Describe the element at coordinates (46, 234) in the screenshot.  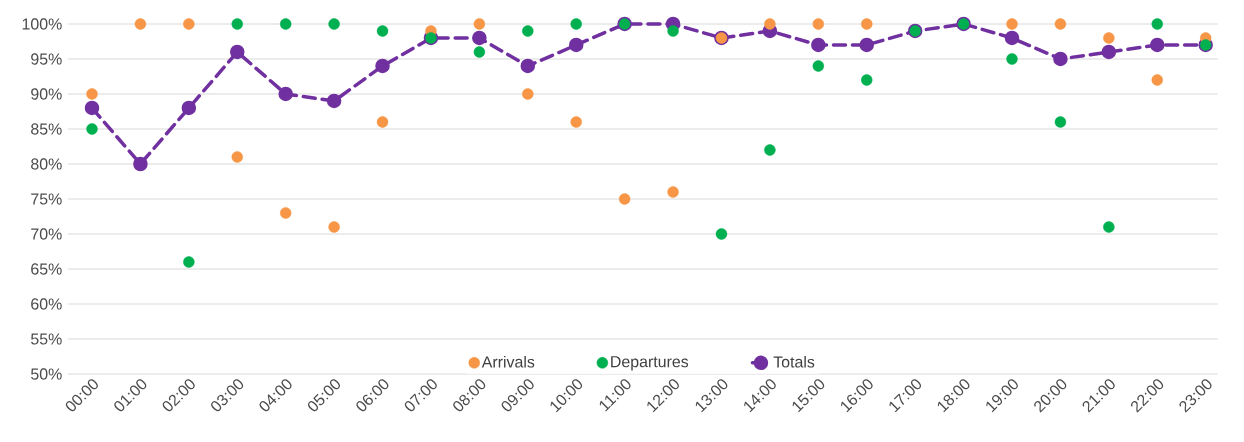
I see `y-tick-label: 70%` at that location.